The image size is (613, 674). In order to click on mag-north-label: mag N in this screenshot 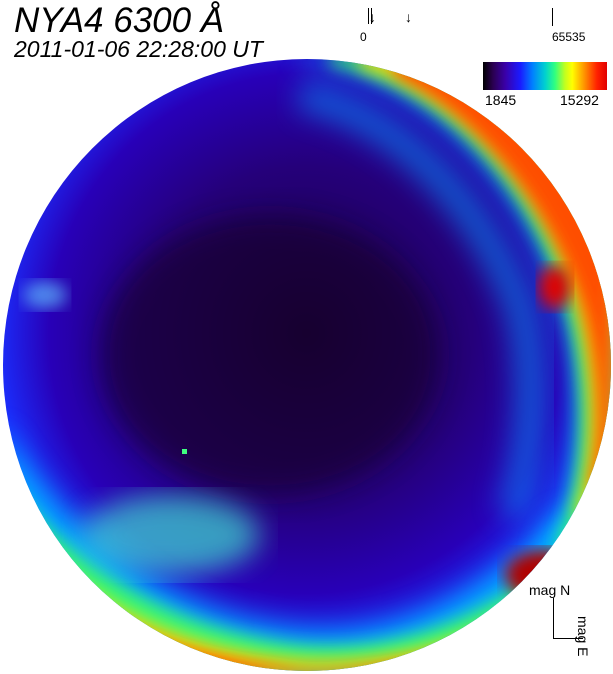, I will do `click(550, 590)`.